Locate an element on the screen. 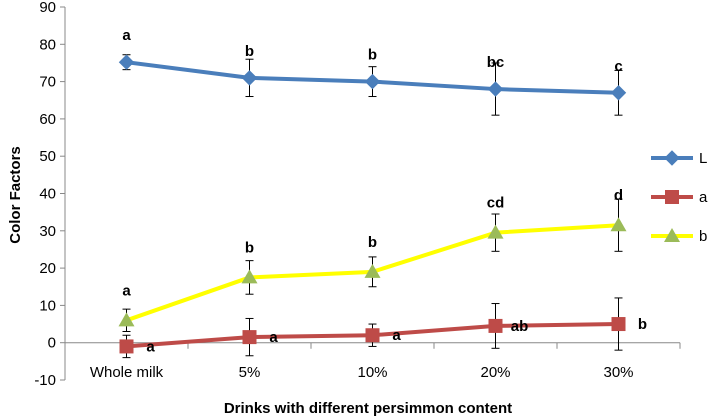 Image resolution: width=709 pixels, height=419 pixels. legend-item-b: b is located at coordinates (679, 236).